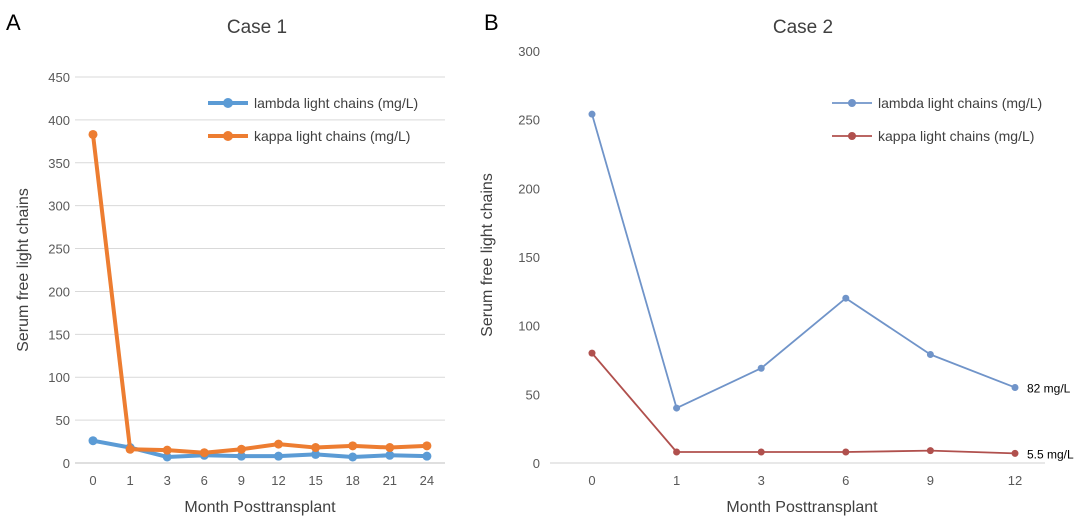 Image resolution: width=1077 pixels, height=522 pixels. Describe the element at coordinates (390, 480) in the screenshot. I see `x-tick-label: 21` at that location.